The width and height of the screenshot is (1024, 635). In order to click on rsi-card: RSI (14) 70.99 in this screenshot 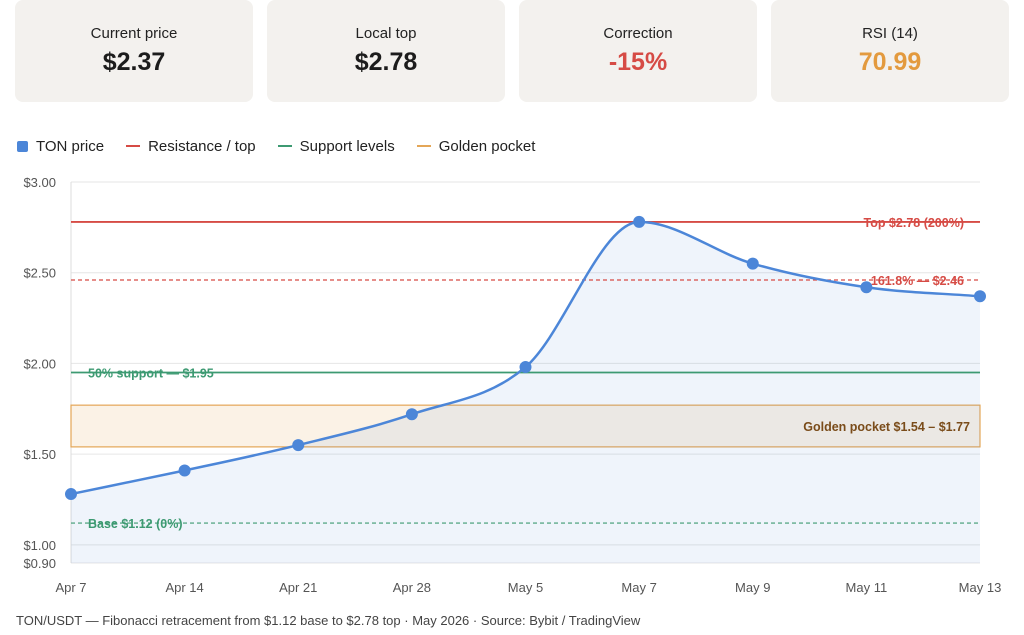, I will do `click(890, 51)`.